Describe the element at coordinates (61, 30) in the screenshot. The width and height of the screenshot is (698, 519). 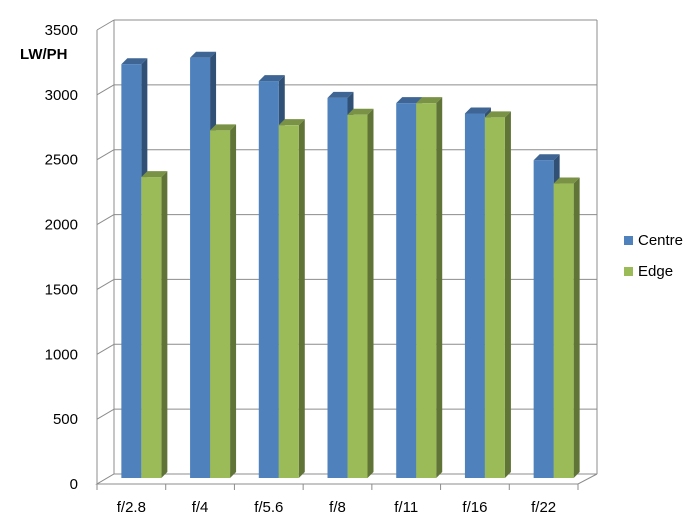
I see `y-tick-label: 3500` at that location.